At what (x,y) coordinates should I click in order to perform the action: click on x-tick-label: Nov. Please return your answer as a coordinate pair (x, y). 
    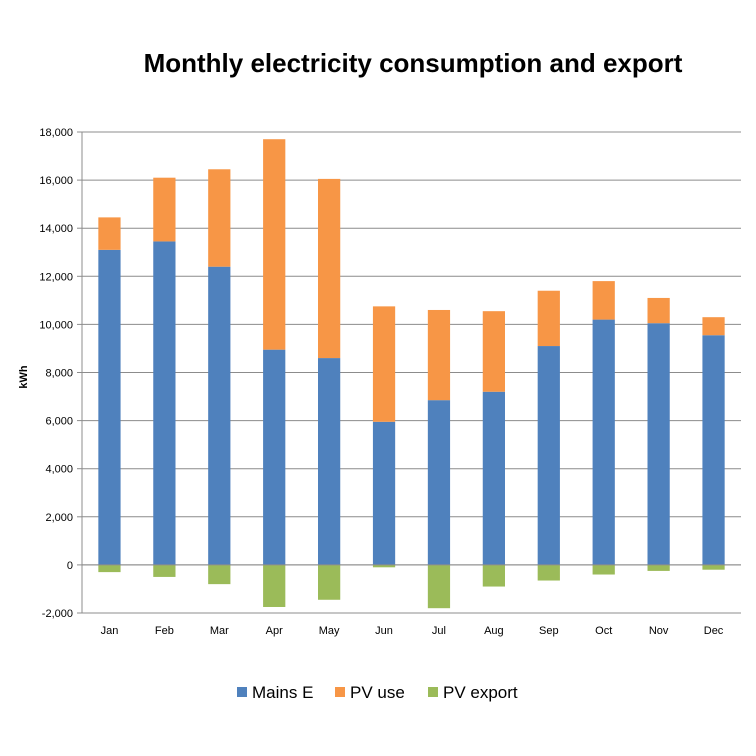
    Looking at the image, I should click on (659, 631).